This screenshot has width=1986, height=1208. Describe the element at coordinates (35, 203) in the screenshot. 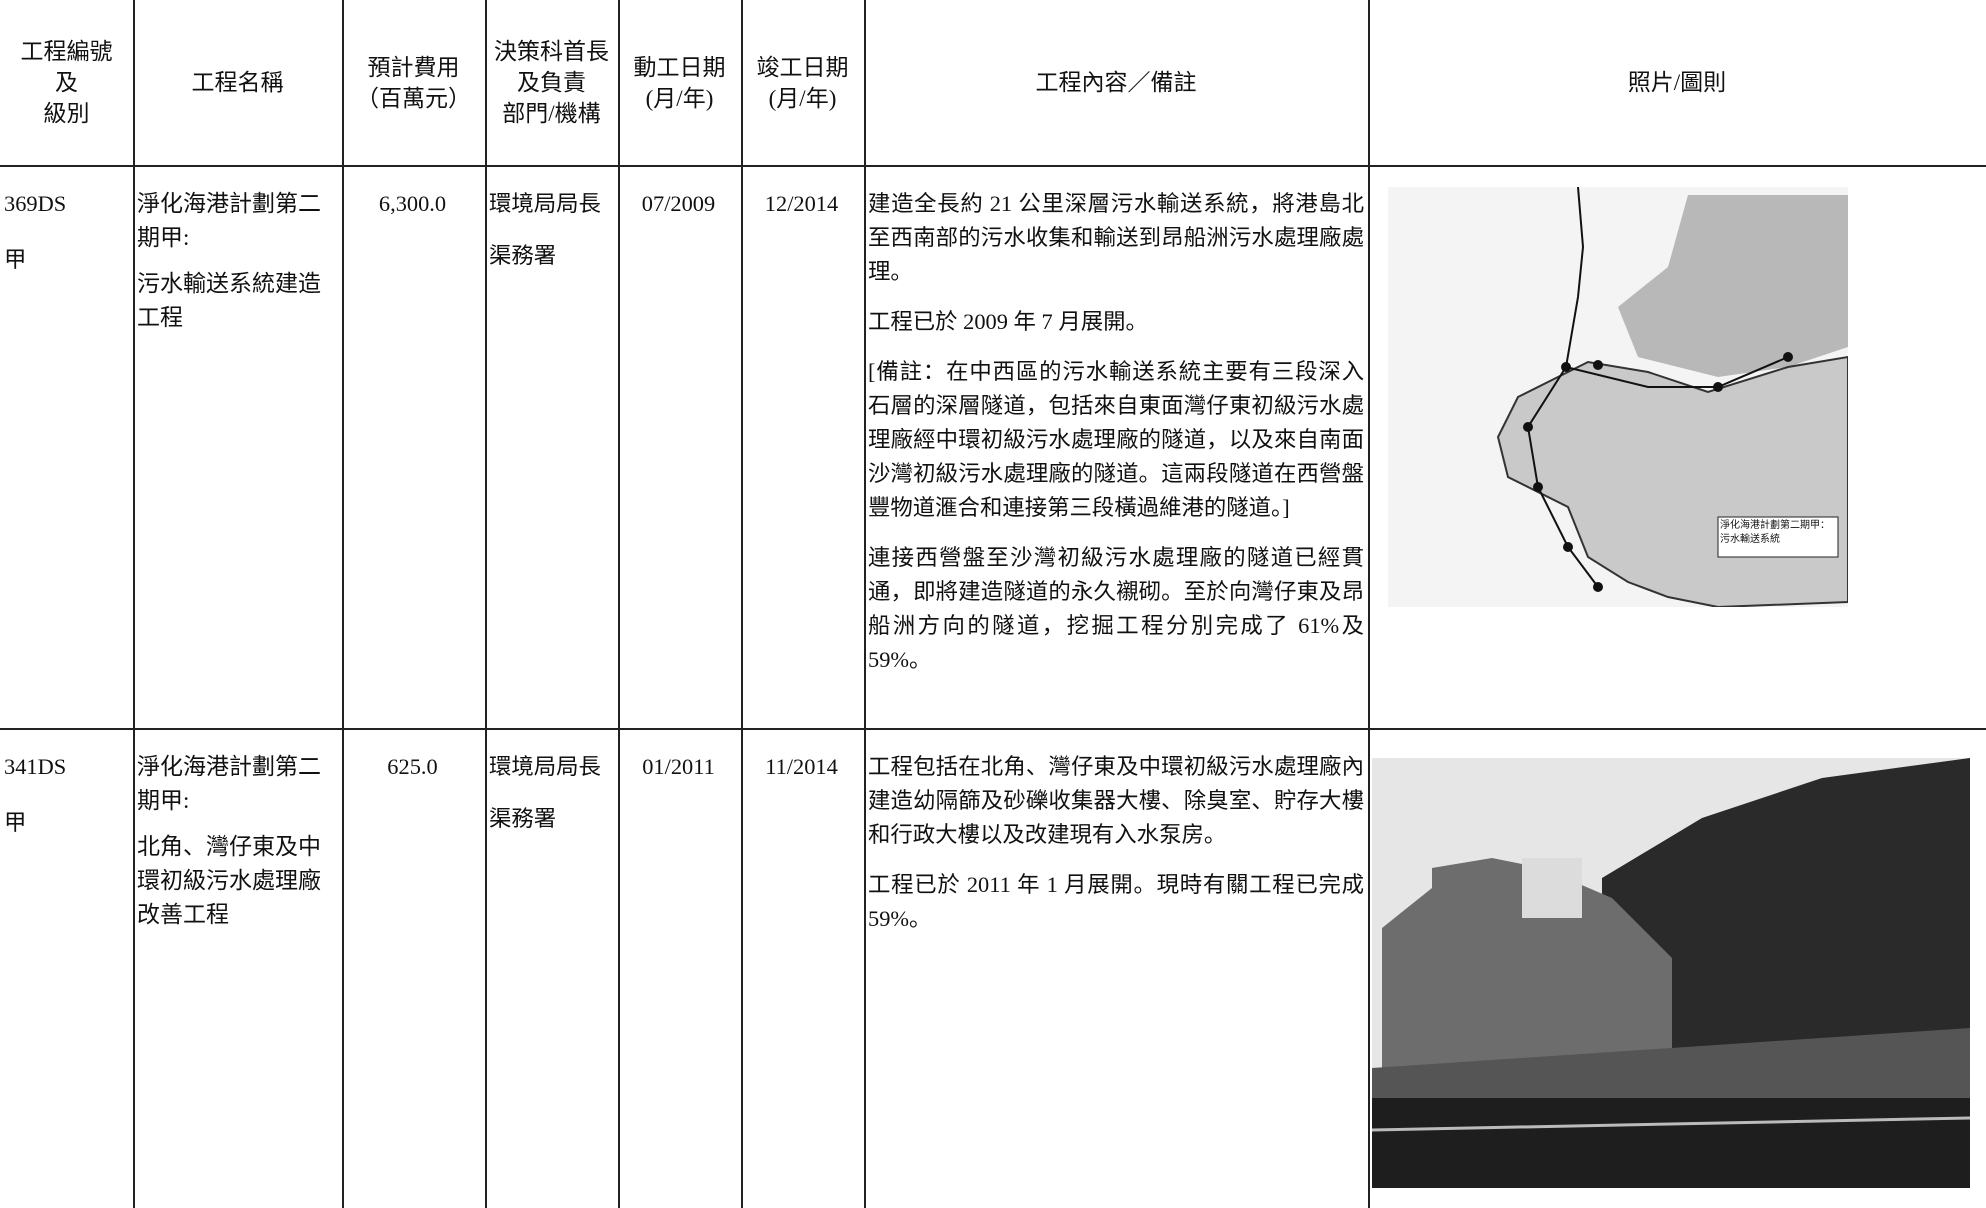

I see `code-text: 369DS` at that location.